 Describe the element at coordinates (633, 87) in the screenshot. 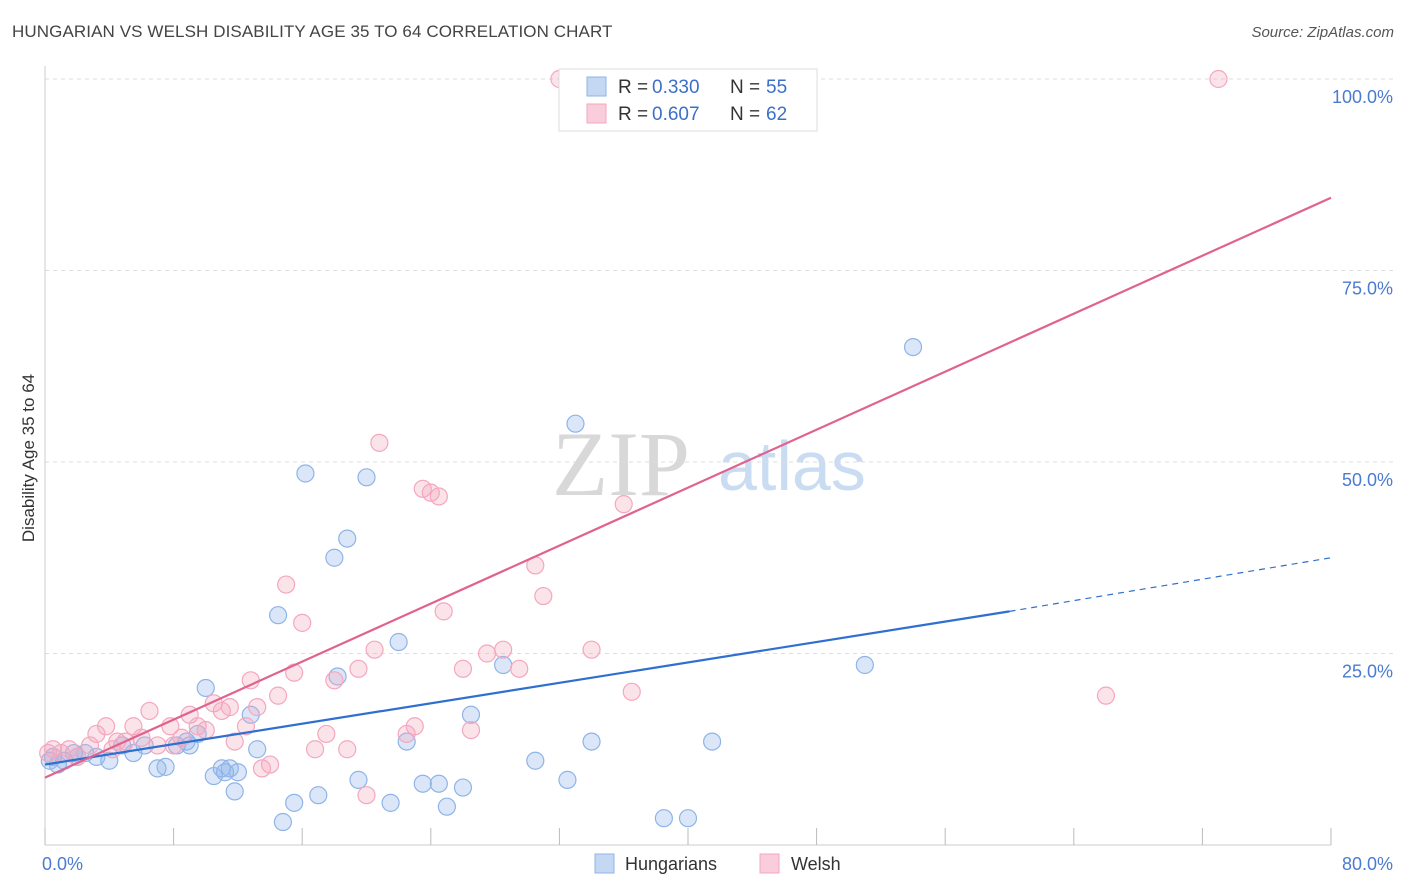

I see `legend-hungarians-r-label: R =` at that location.